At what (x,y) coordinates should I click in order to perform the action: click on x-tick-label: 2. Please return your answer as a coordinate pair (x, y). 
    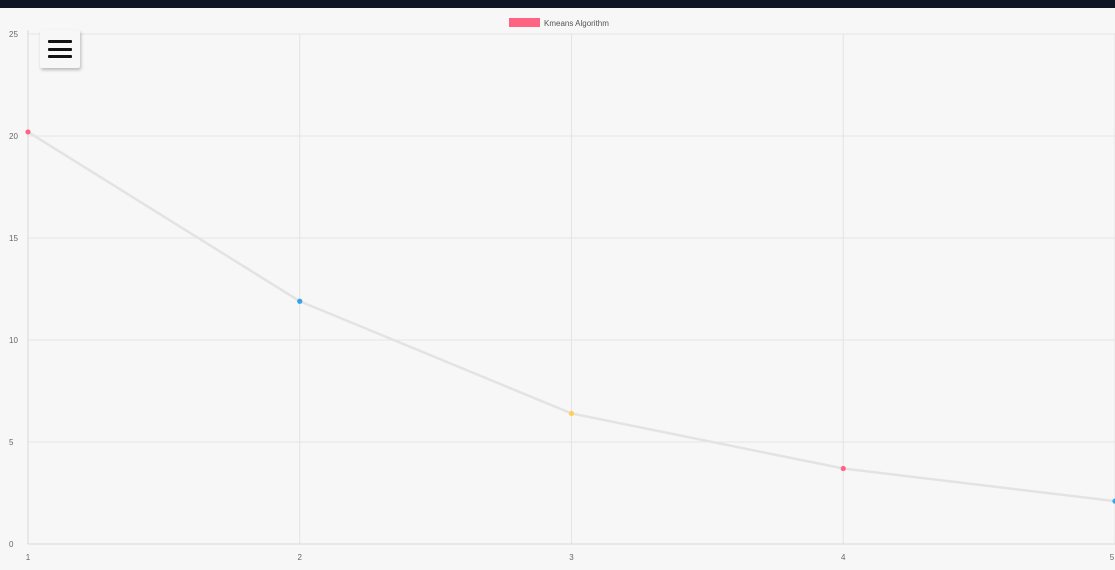
    Looking at the image, I should click on (300, 557).